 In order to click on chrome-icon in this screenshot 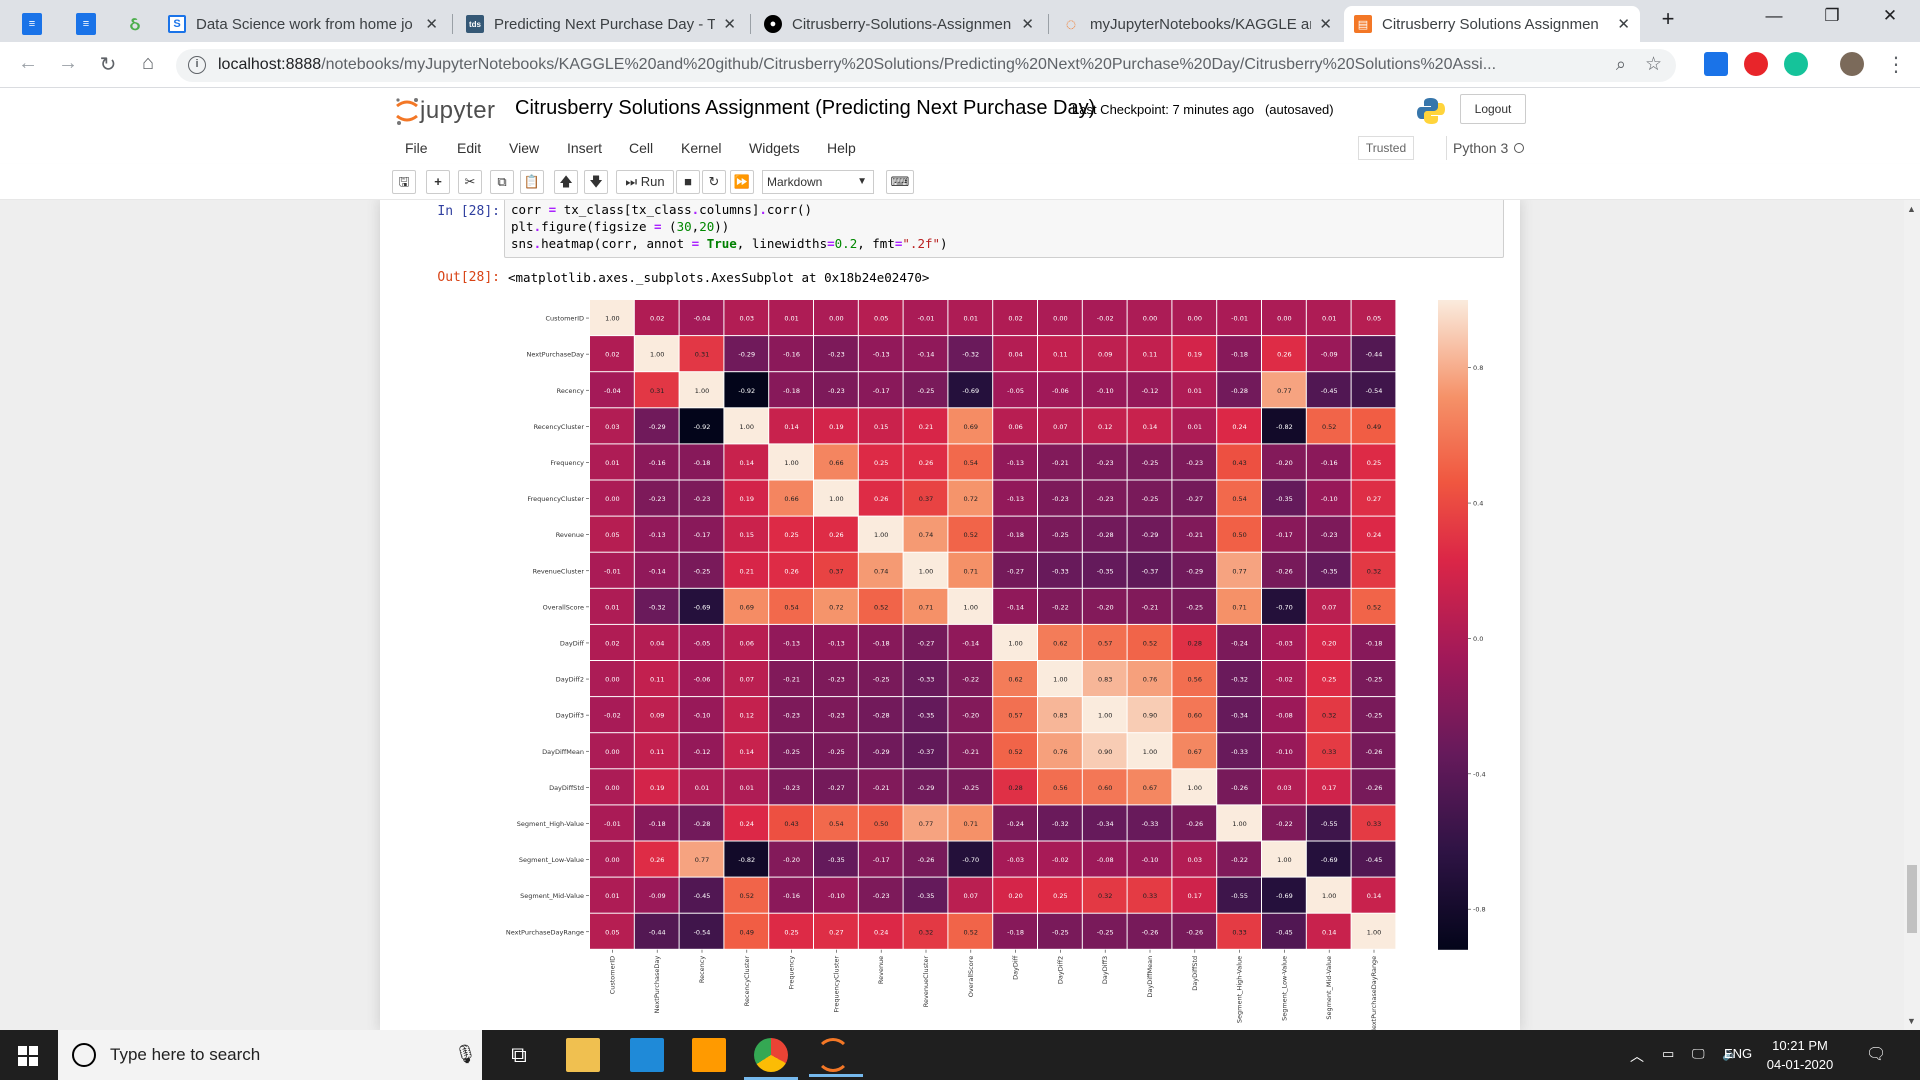, I will do `click(771, 1059)`.